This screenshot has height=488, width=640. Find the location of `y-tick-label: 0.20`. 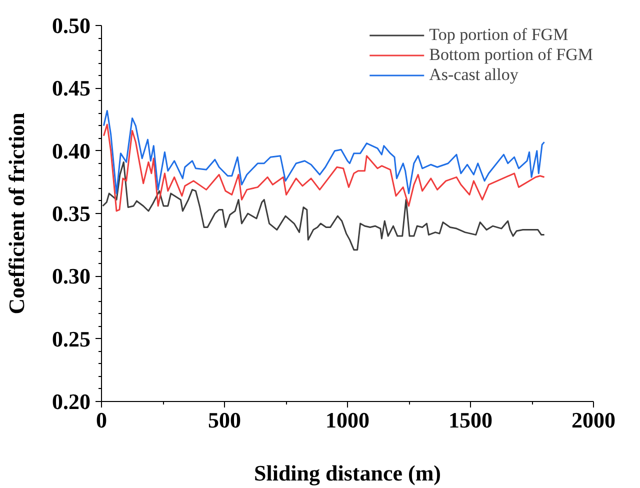

y-tick-label: 0.20 is located at coordinates (71, 401).